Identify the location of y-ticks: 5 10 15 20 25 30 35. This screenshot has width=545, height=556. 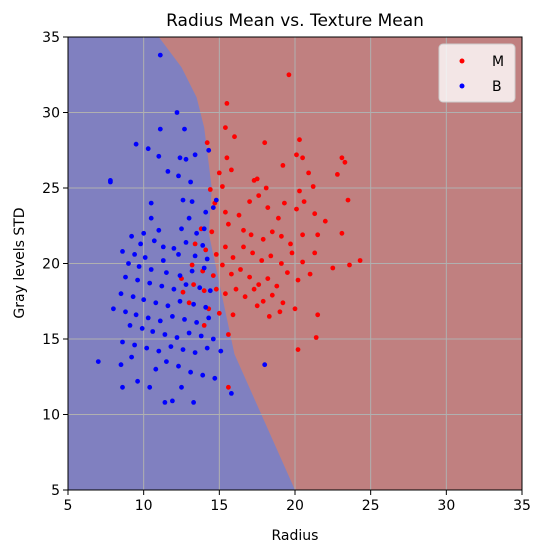
(55, 264).